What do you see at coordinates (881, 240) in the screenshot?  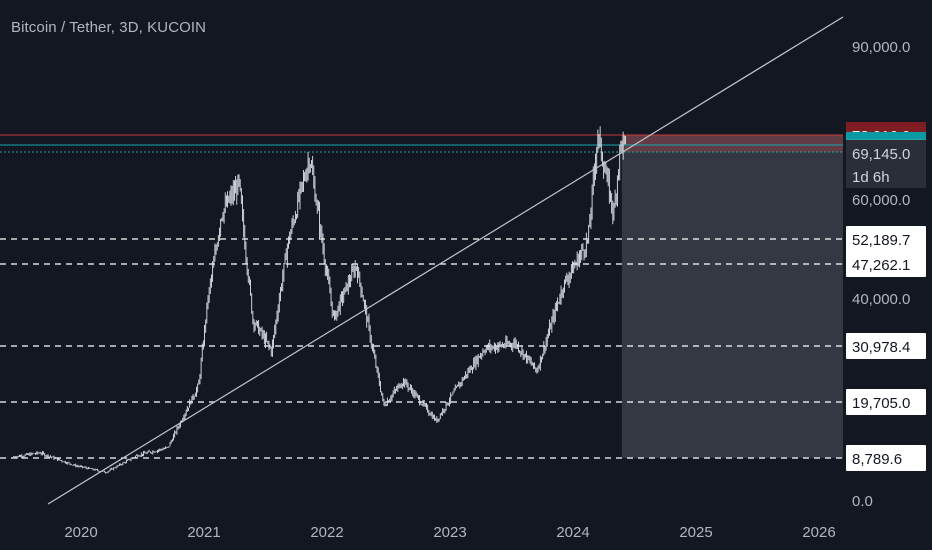 I see `level-tag-label: 52,189.7` at bounding box center [881, 240].